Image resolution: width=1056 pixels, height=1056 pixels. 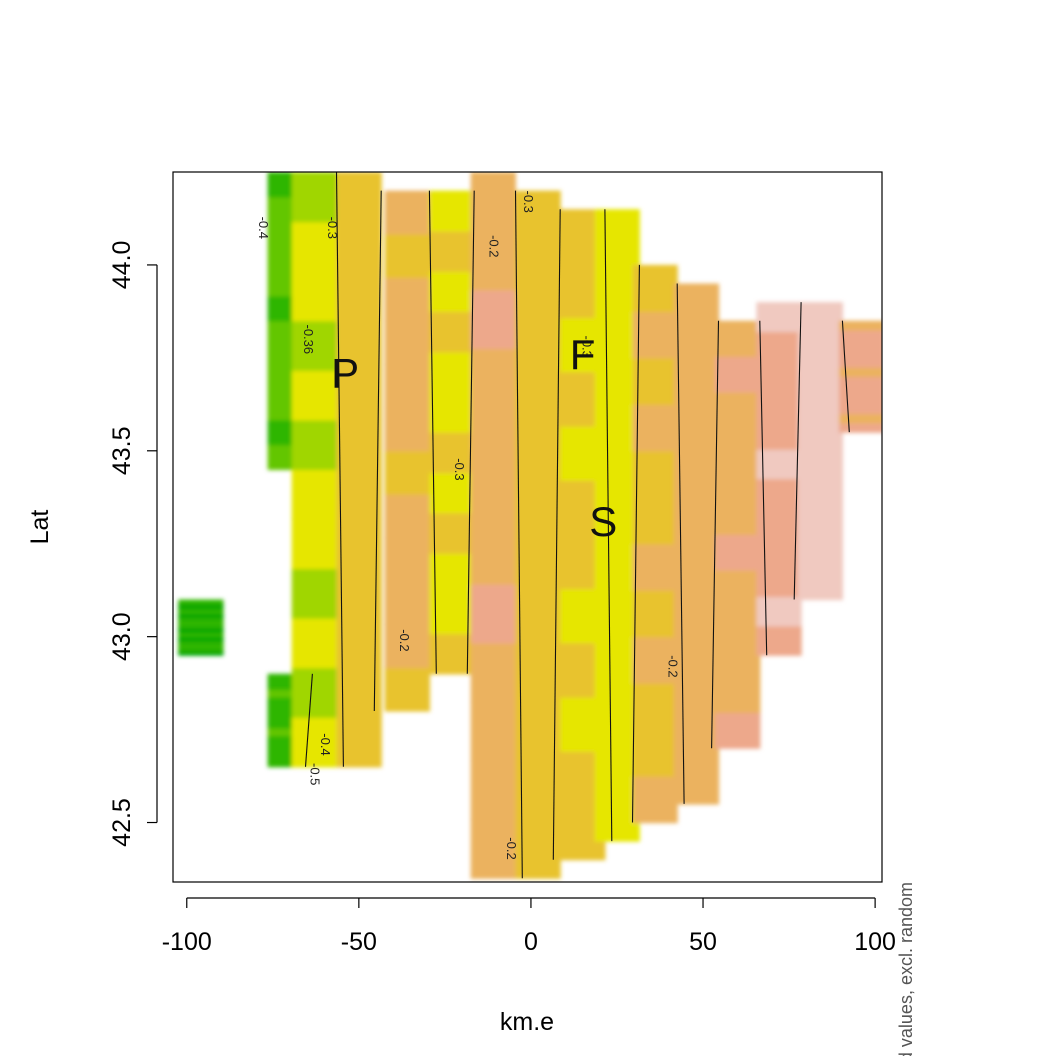 I want to click on contour-label: -0.3, so click(x=587, y=346).